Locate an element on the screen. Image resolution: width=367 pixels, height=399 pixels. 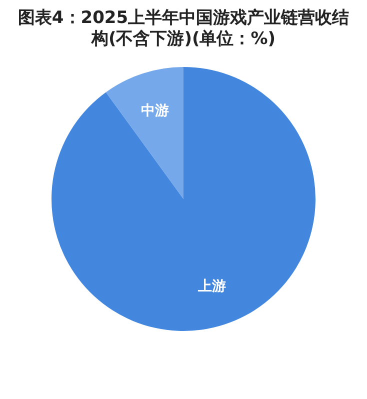
chart-title: 图表4：2025上半年中国游戏产业链营收结构(不含下游)(单位：%) is located at coordinates (183, 29).